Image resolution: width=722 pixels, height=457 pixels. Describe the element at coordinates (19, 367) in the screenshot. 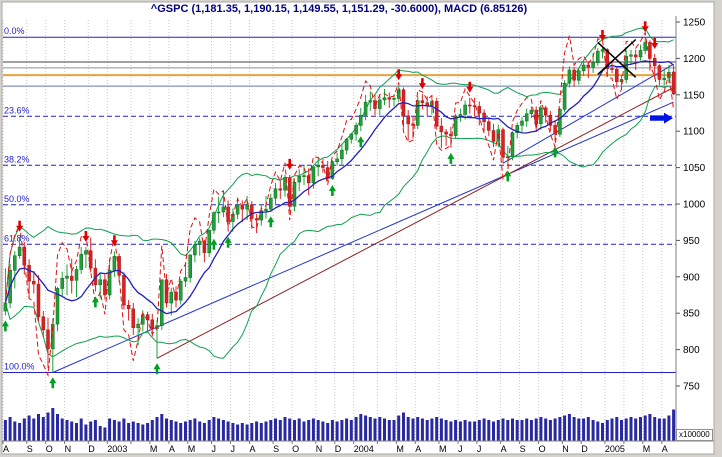

I see `svg-text: 100.0%` at that location.